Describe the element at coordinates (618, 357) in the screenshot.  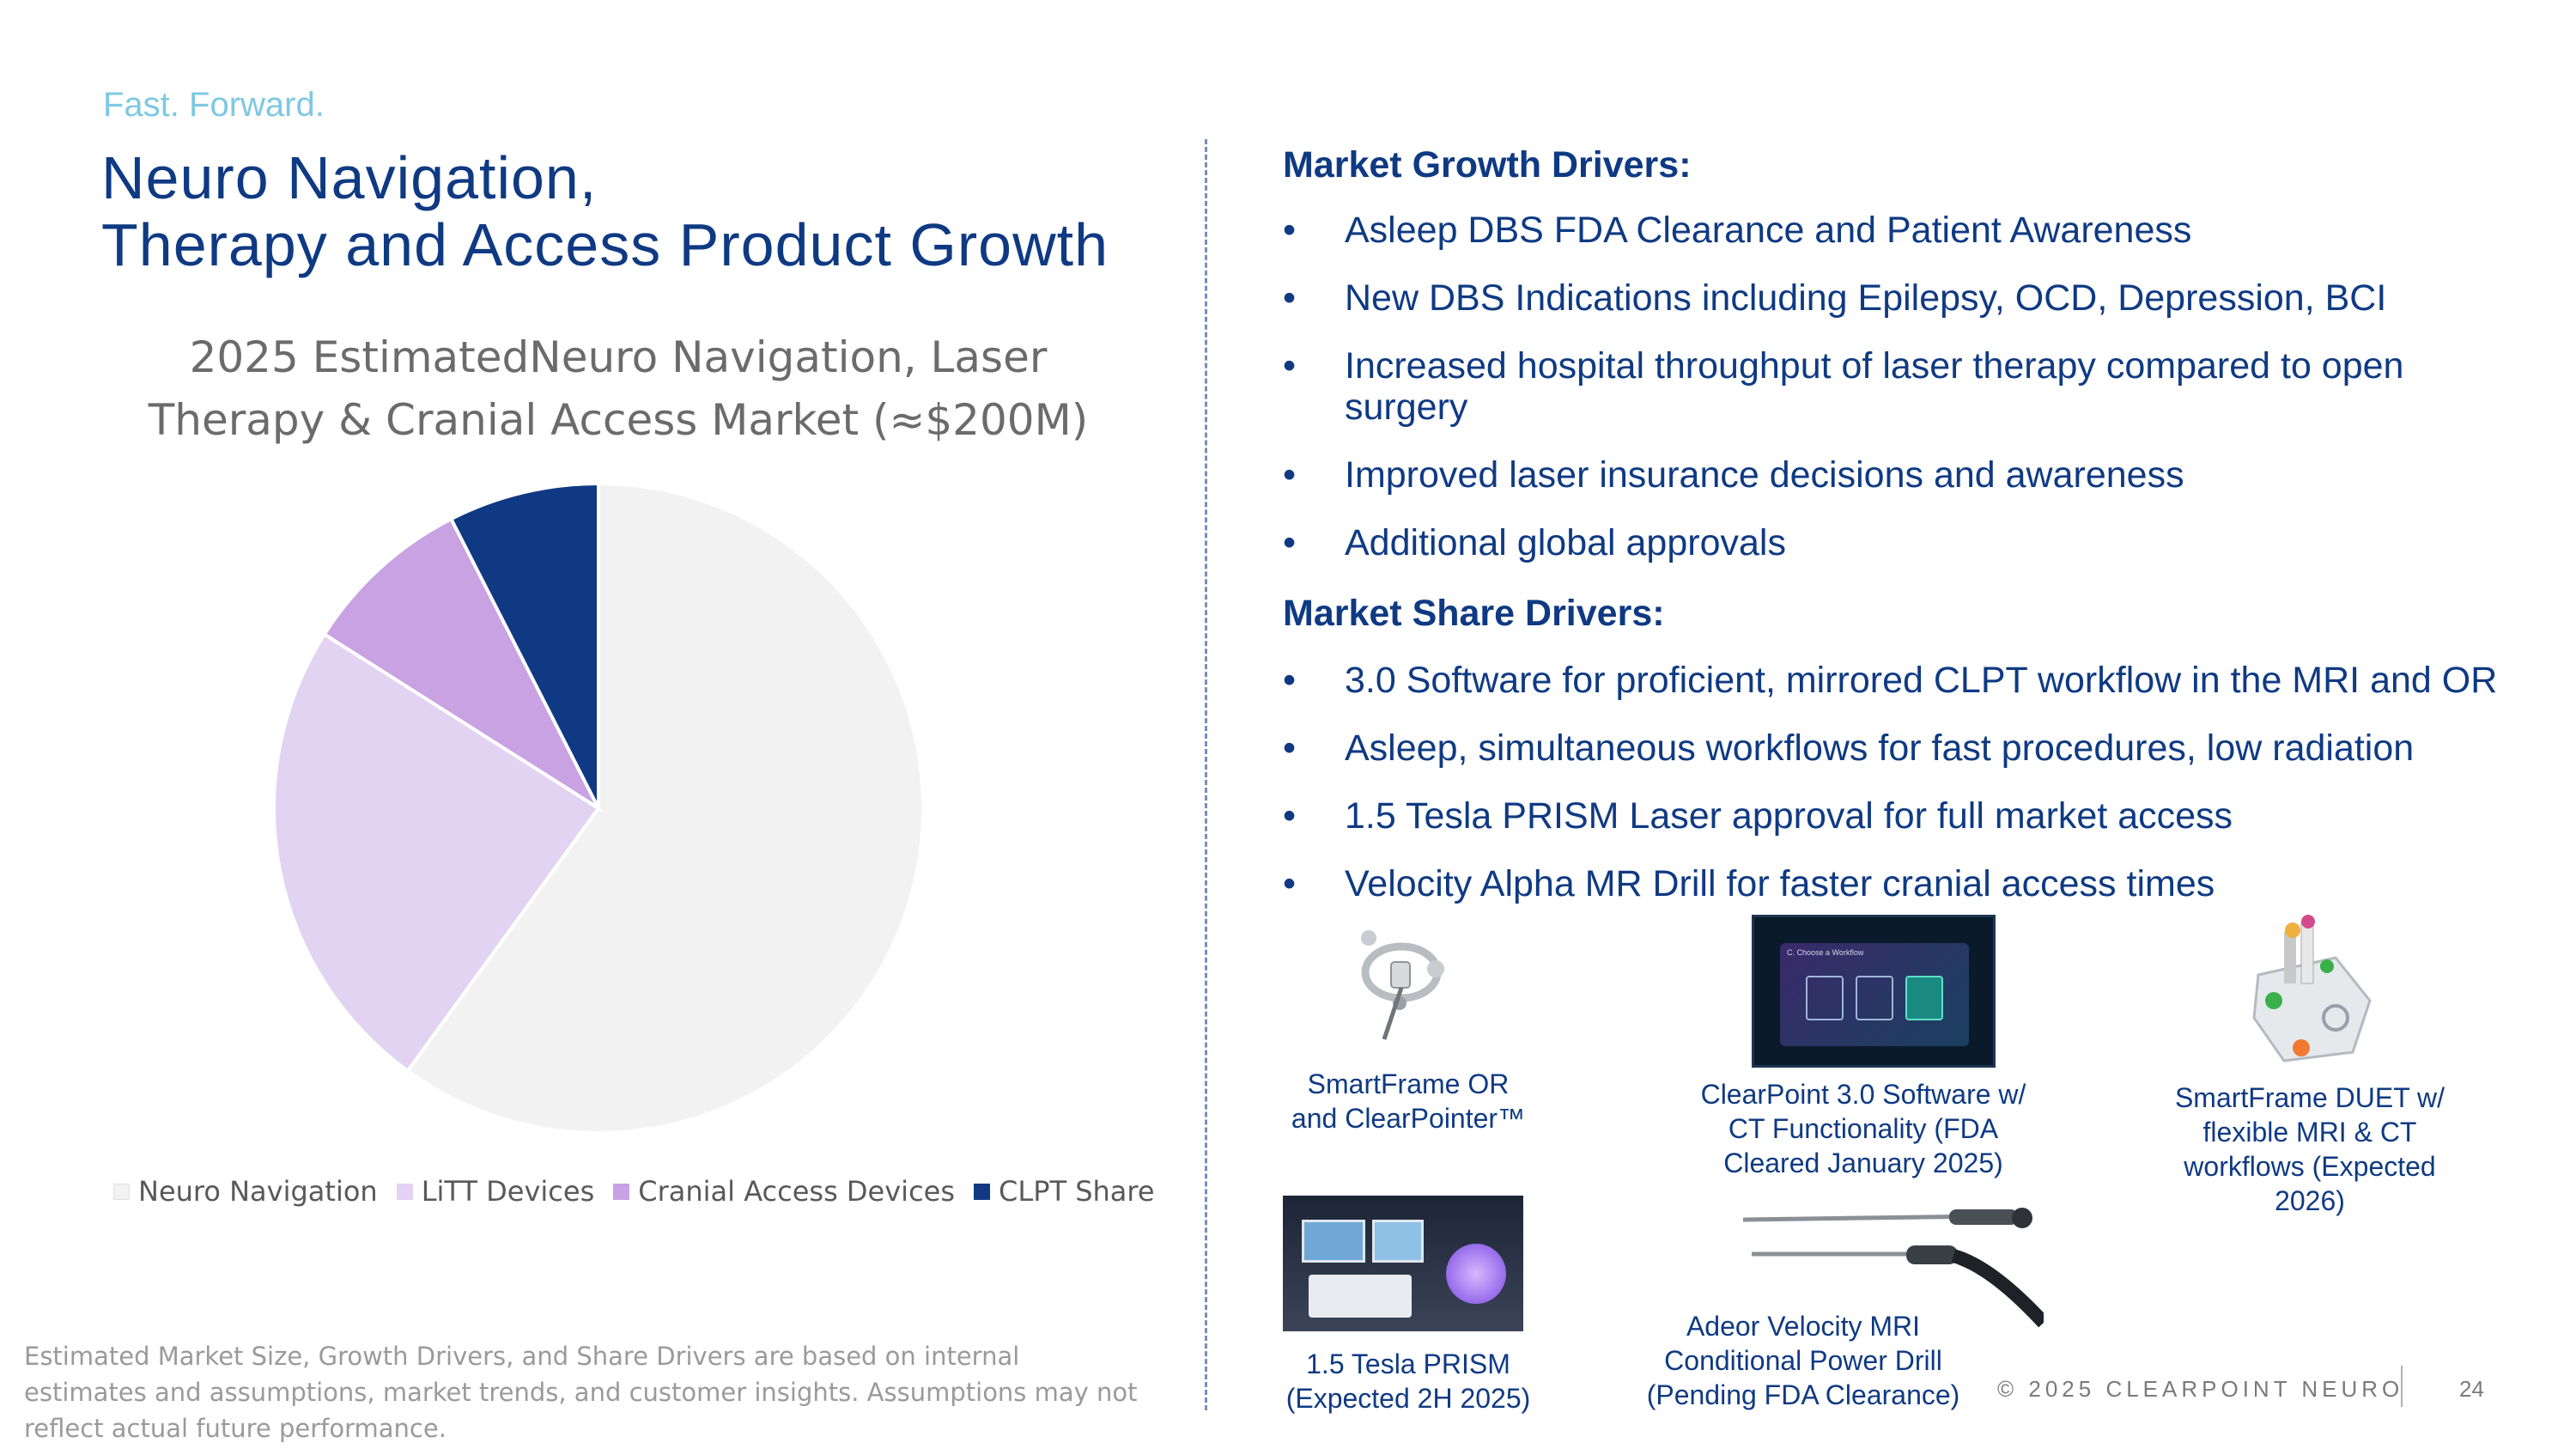
I see `chart-title-line-1: 2025 EstimatedNeuro Navigation, Laser` at that location.